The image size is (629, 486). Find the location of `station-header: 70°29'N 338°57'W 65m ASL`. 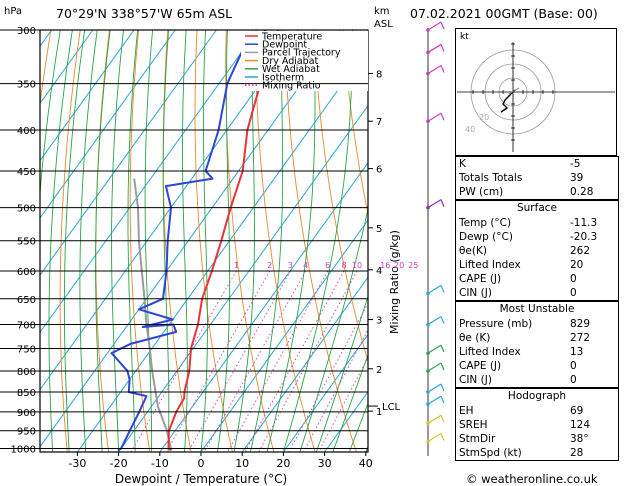

station-header: 70°29'N 338°57'W 65m ASL is located at coordinates (144, 13).